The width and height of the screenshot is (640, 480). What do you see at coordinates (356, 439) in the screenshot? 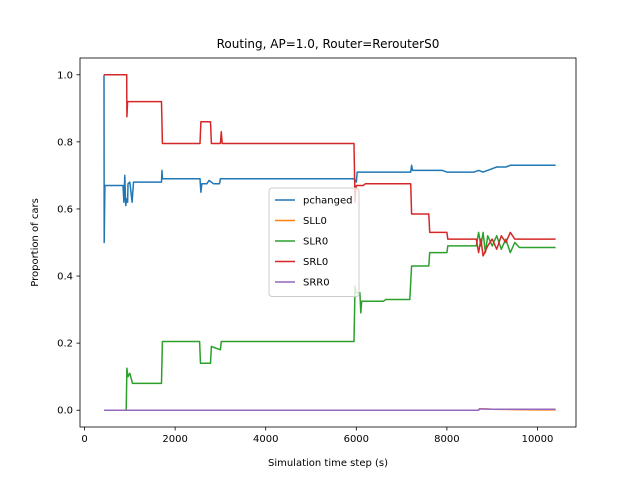
I see `x-tick-label: 6000` at bounding box center [356, 439].